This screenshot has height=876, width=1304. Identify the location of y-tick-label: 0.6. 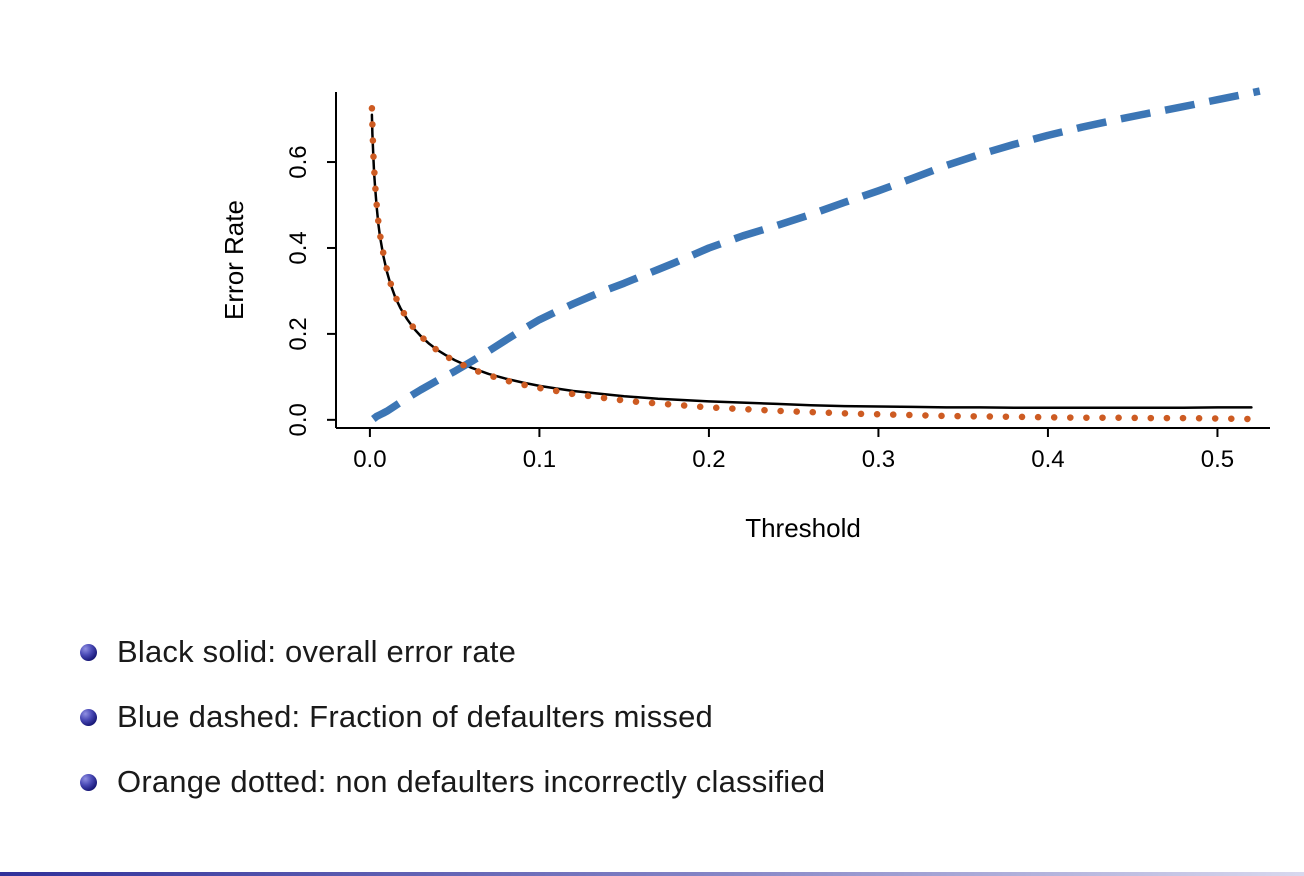
(298, 161).